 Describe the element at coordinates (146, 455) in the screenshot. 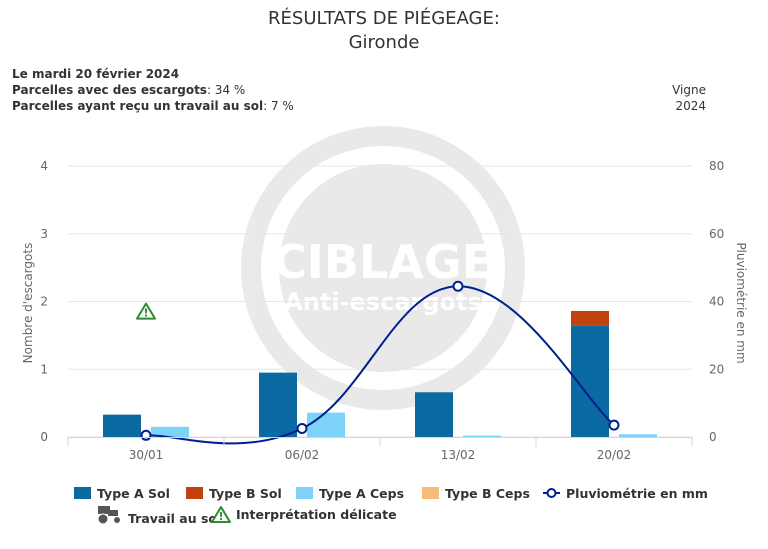

I see `x-tick-label: 30/01` at that location.